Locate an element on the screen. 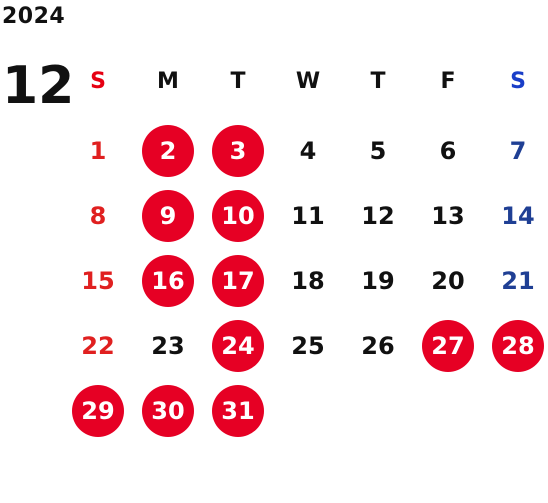 This screenshot has height=503, width=548. calendar-day: 26 is located at coordinates (378, 346).